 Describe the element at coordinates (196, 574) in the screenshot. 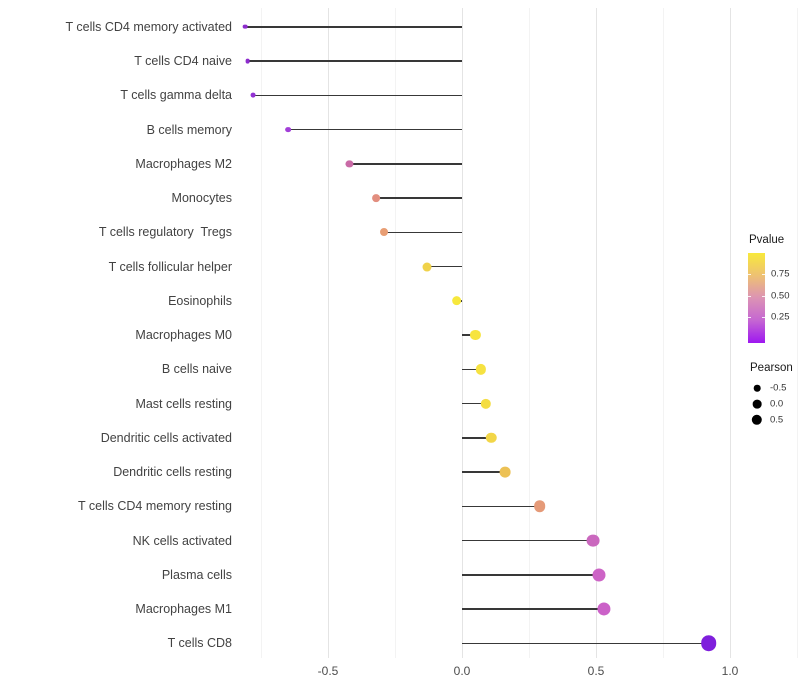

I see `category-label: Plasma cells` at that location.